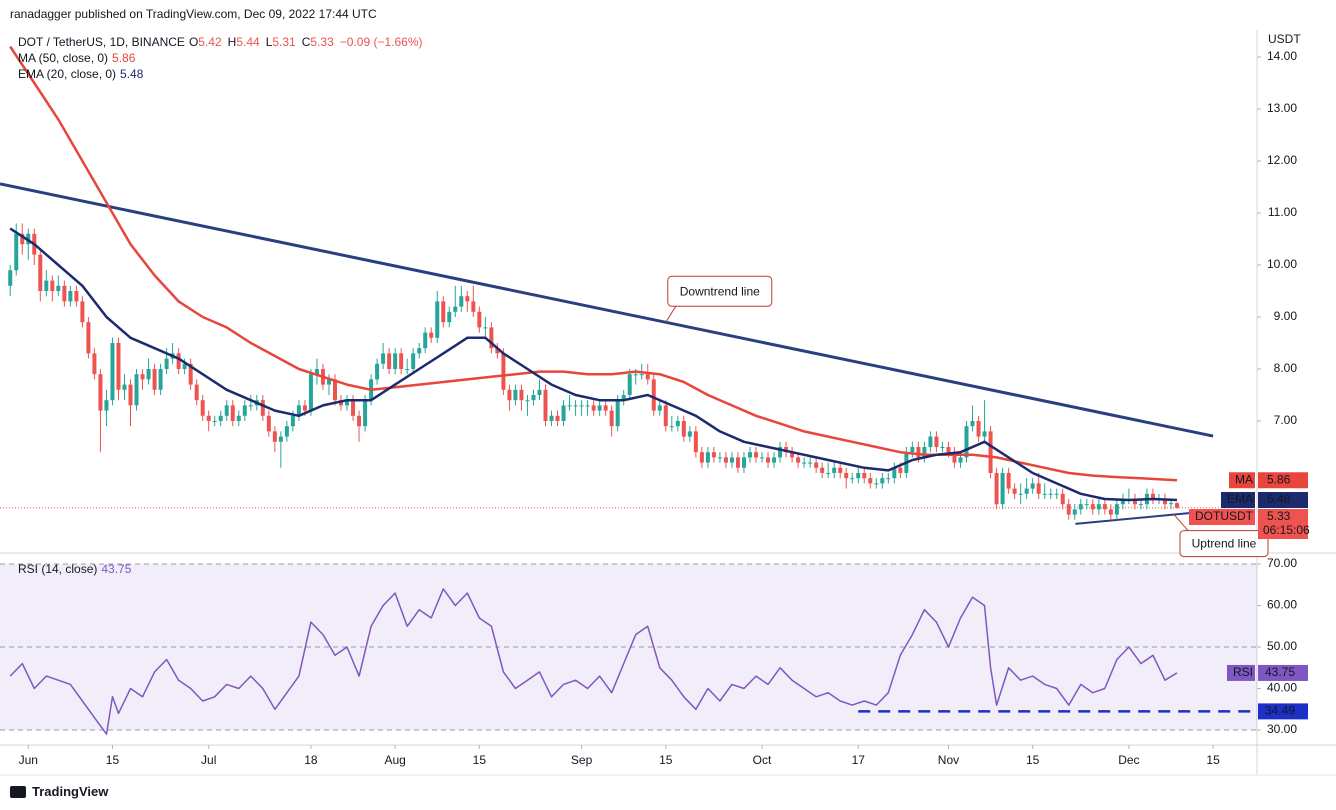 This screenshot has height=810, width=1336. I want to click on symbol: DOT / TetherUS, 1D, BINANCE, so click(101, 42).